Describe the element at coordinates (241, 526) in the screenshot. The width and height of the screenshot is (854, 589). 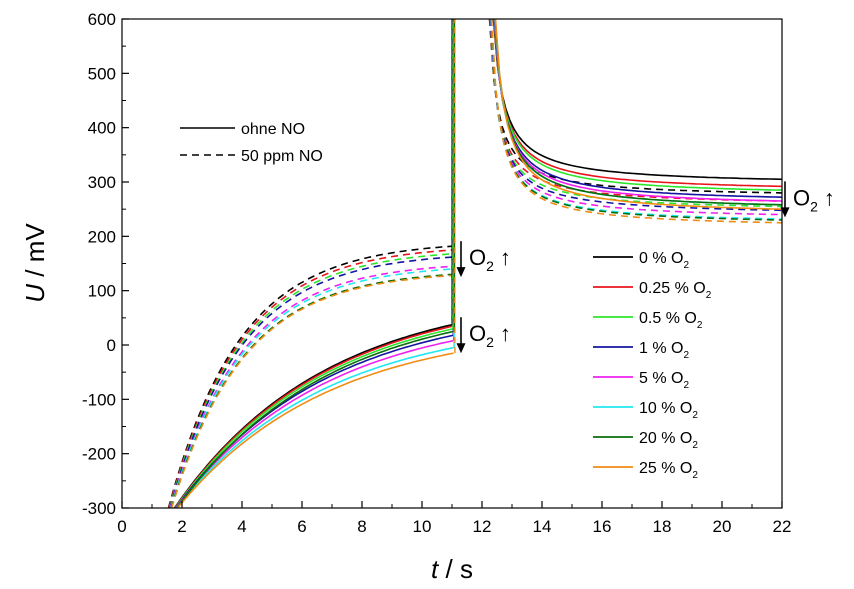
I see `x-tick-label: 4` at that location.